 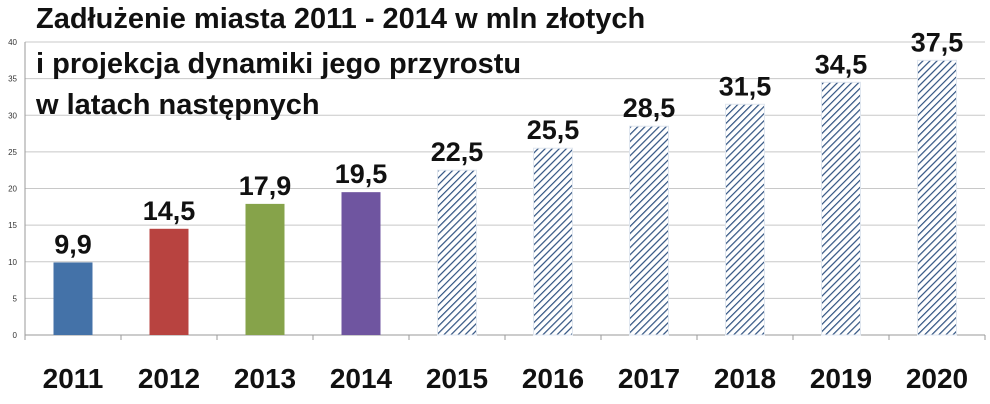 I want to click on value-label-2018: 31,5, so click(x=745, y=86).